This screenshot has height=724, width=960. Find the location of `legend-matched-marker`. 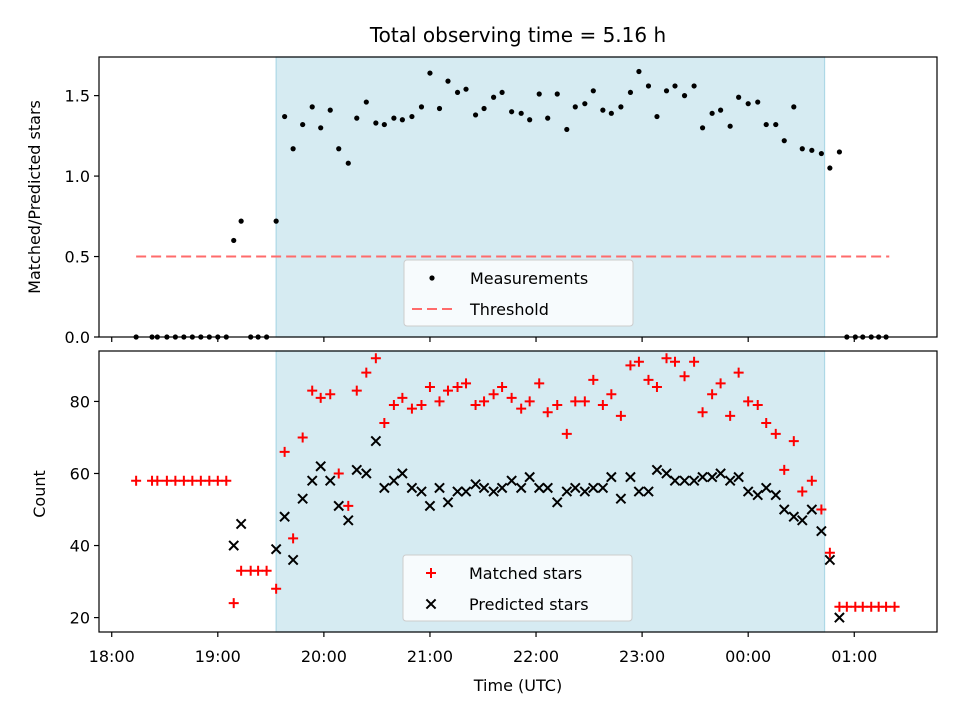

legend-matched-marker is located at coordinates (431, 573).